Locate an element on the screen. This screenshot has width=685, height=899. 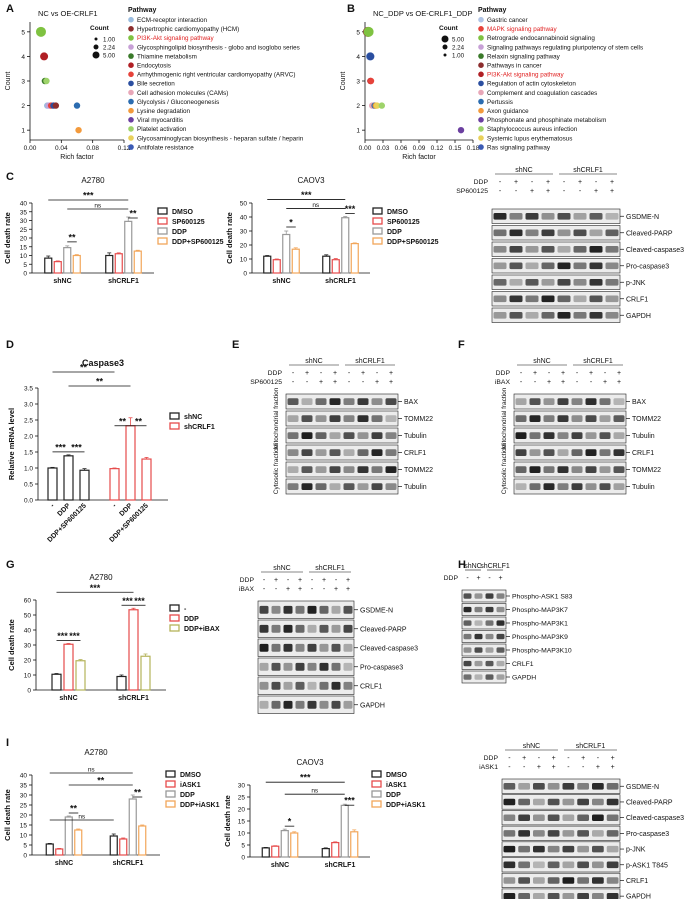
legend-label: DDP is located at coordinates (191, 619).